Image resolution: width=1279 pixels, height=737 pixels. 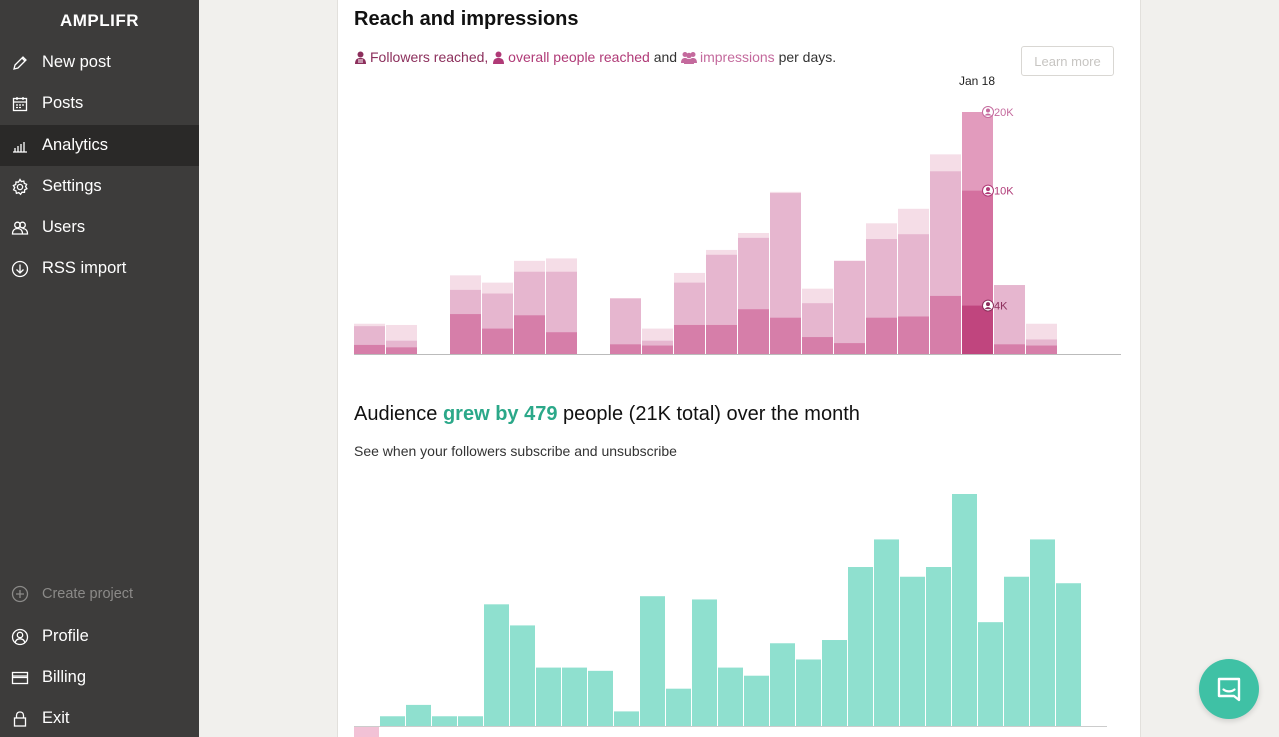 I want to click on followers-marker-head, so click(x=988, y=304).